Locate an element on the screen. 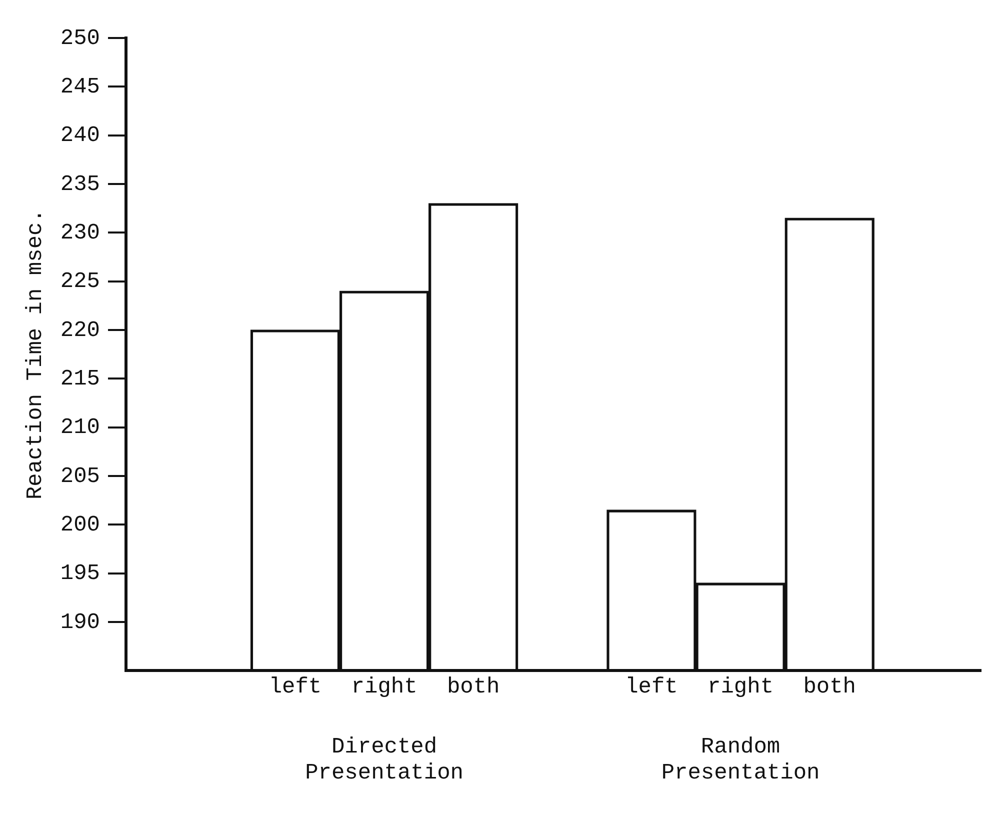 This screenshot has width=993, height=831. y-tick-label: 195 is located at coordinates (80, 573).